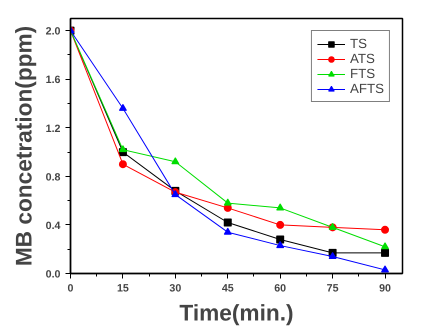  I want to click on y-axis-title: MB concetration(ppm), so click(23, 146).